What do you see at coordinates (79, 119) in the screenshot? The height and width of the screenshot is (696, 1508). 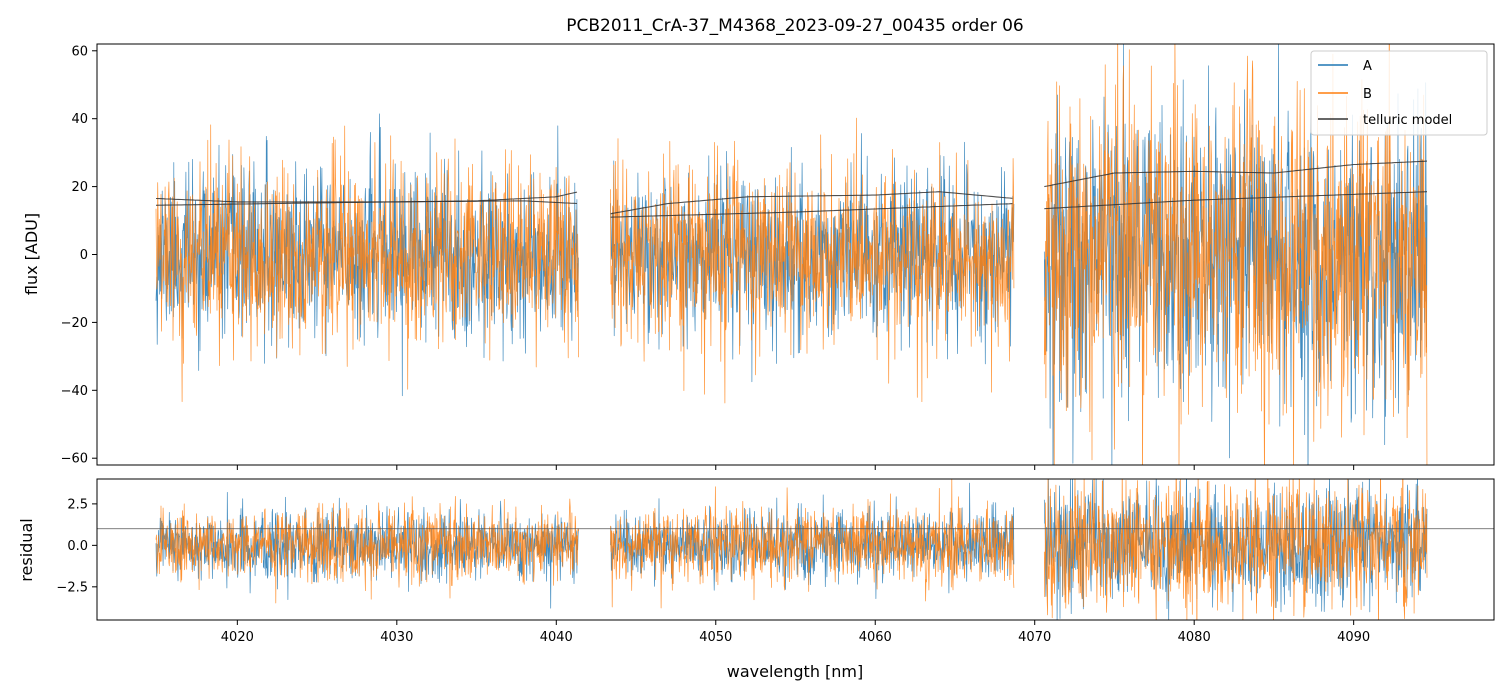 I see `top-y-tick-label: 40` at bounding box center [79, 119].